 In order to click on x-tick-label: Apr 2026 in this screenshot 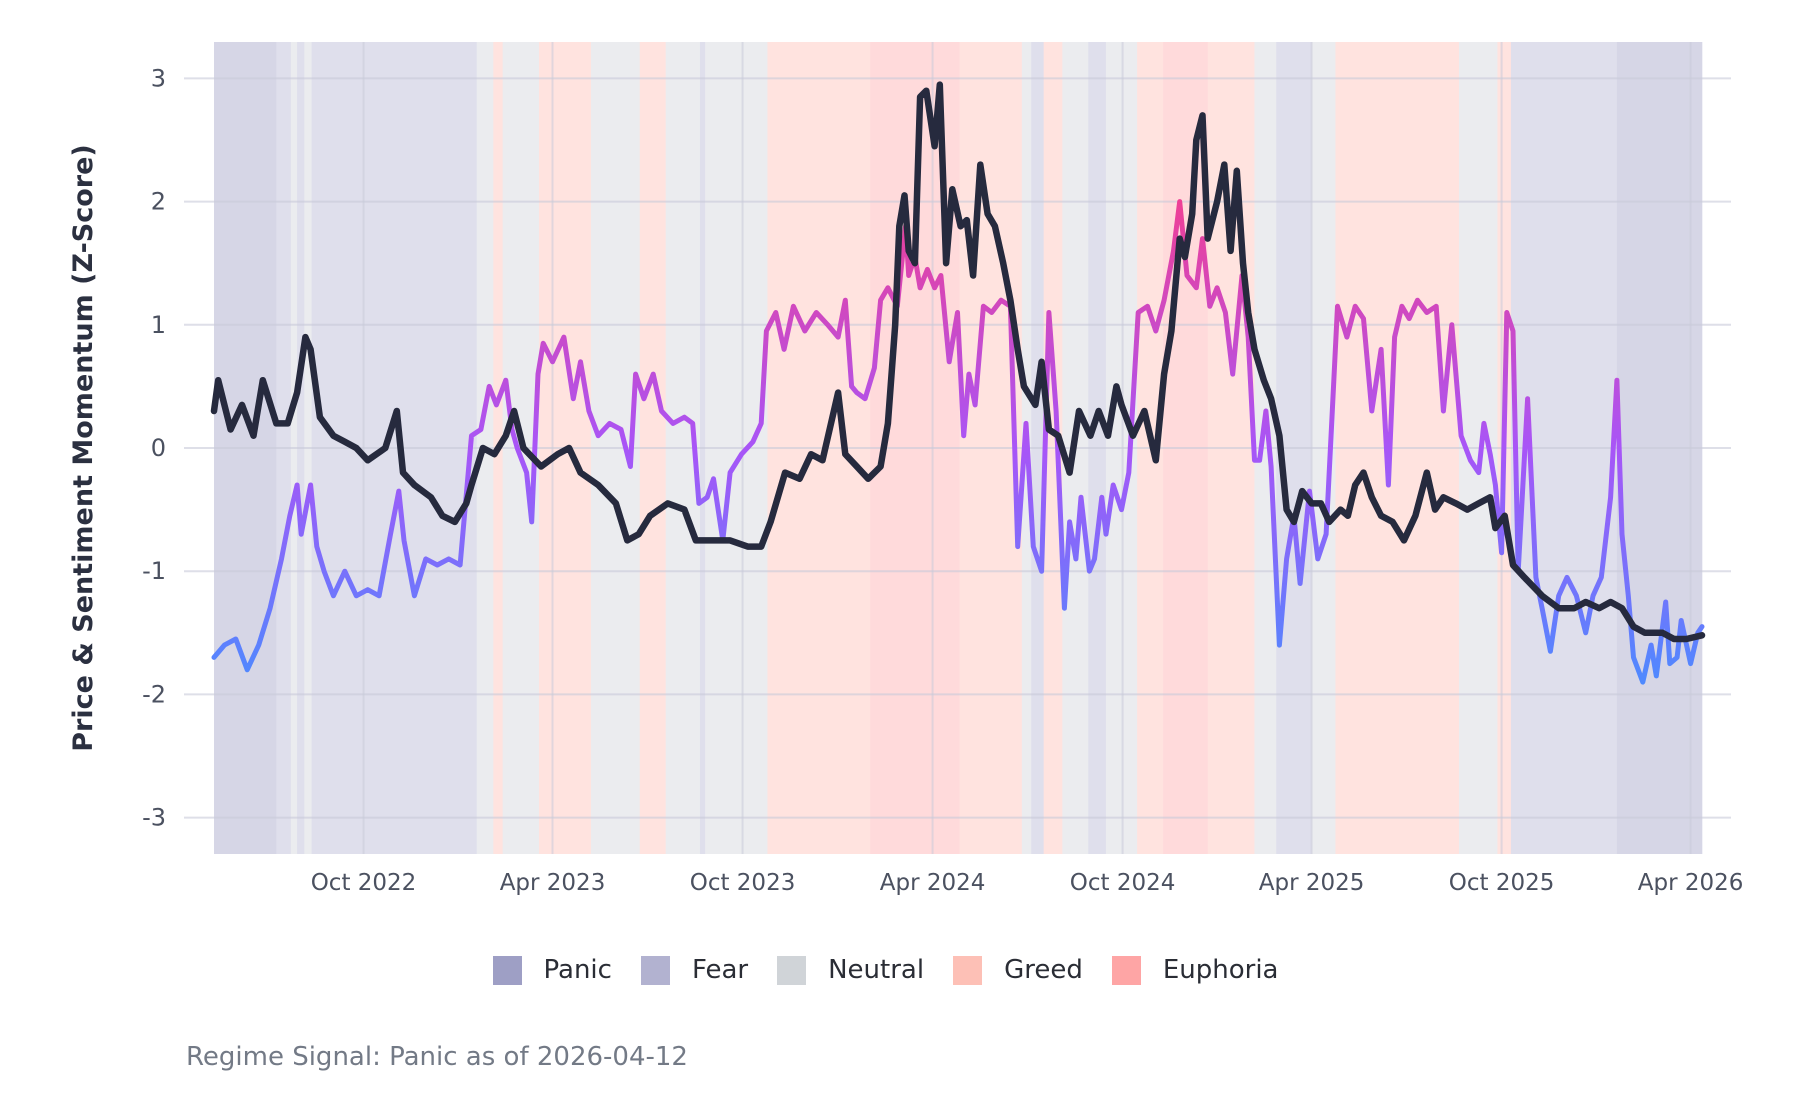, I will do `click(1691, 883)`.